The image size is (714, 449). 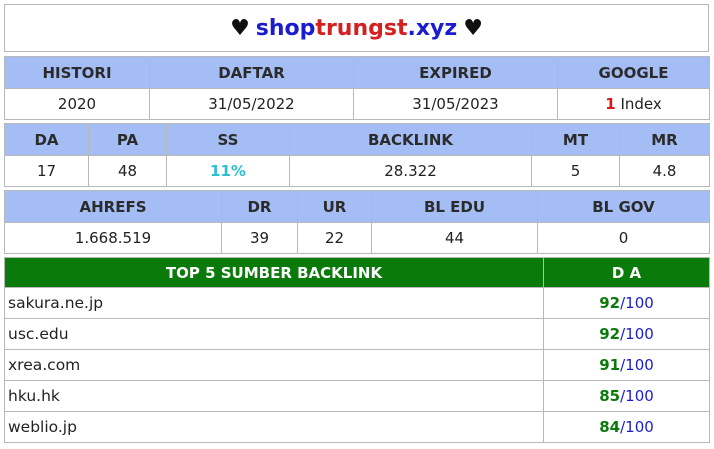 What do you see at coordinates (240, 28) in the screenshot?
I see `heart-left-icon: ♥` at bounding box center [240, 28].